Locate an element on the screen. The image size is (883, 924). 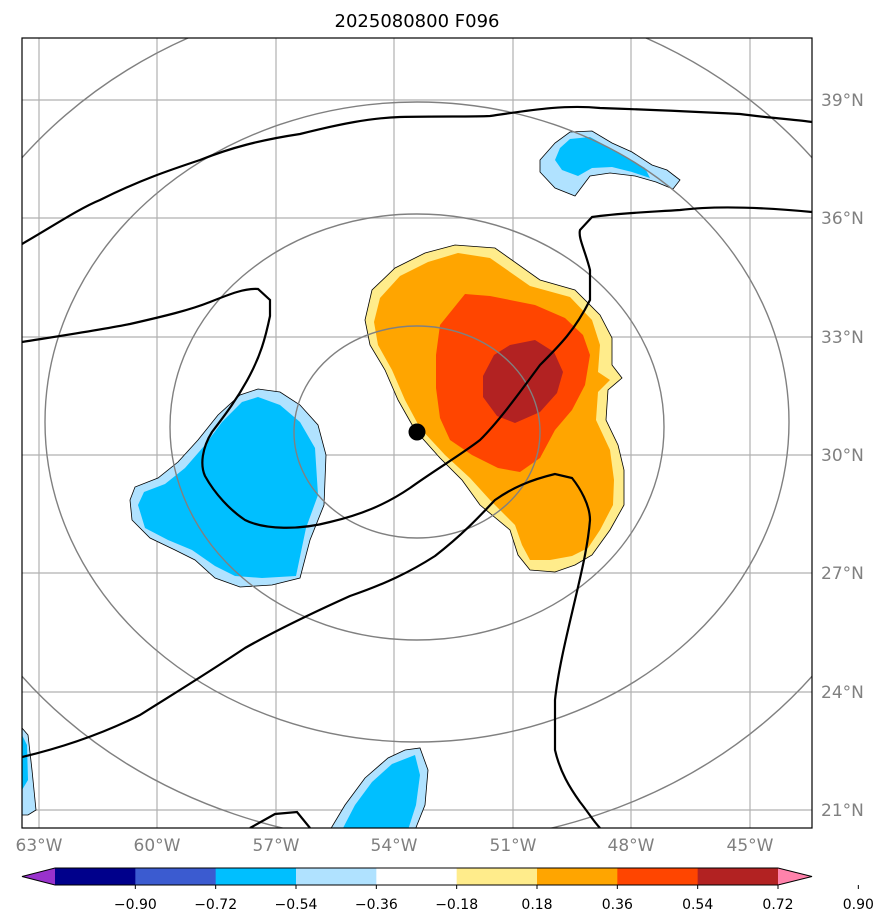
longitude-tick-label: 63°W is located at coordinates (39, 846).